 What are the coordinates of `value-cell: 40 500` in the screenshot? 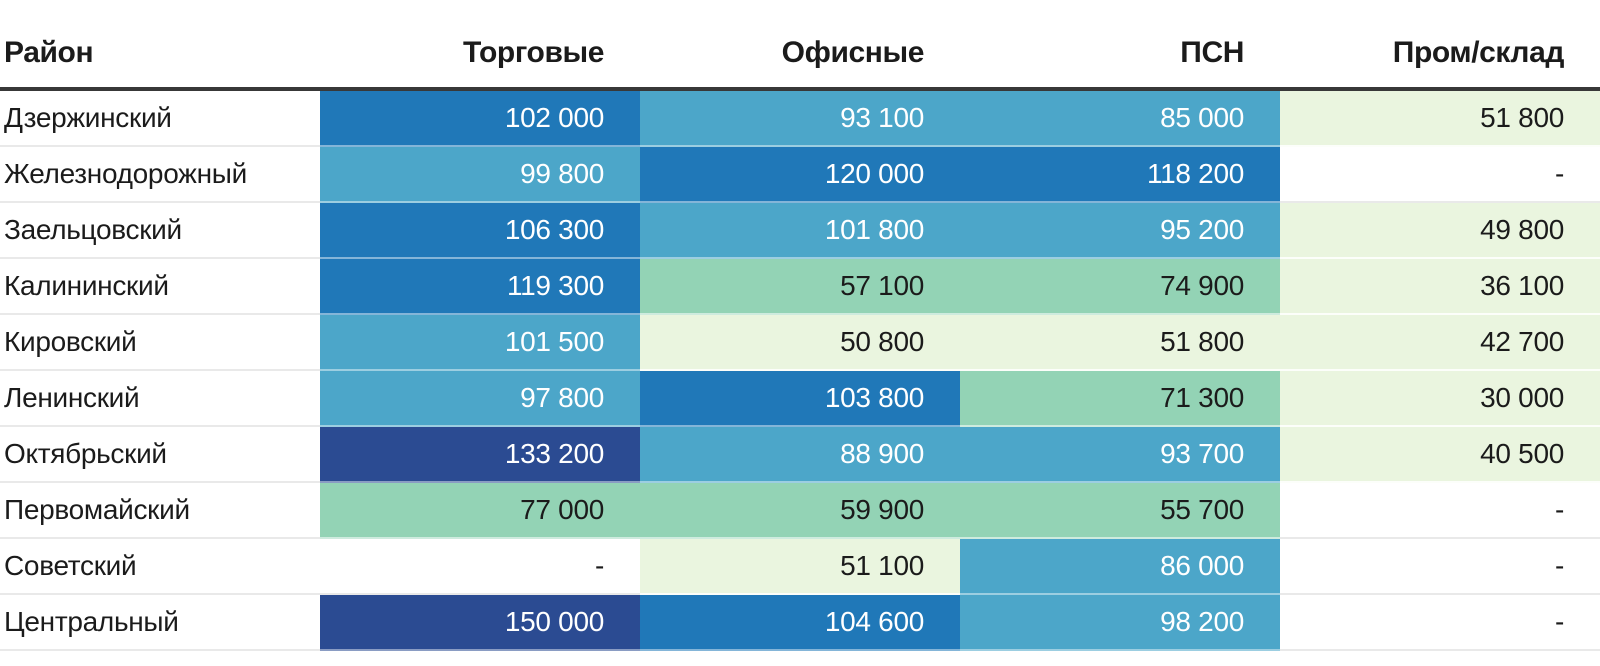 It's located at (1440, 455).